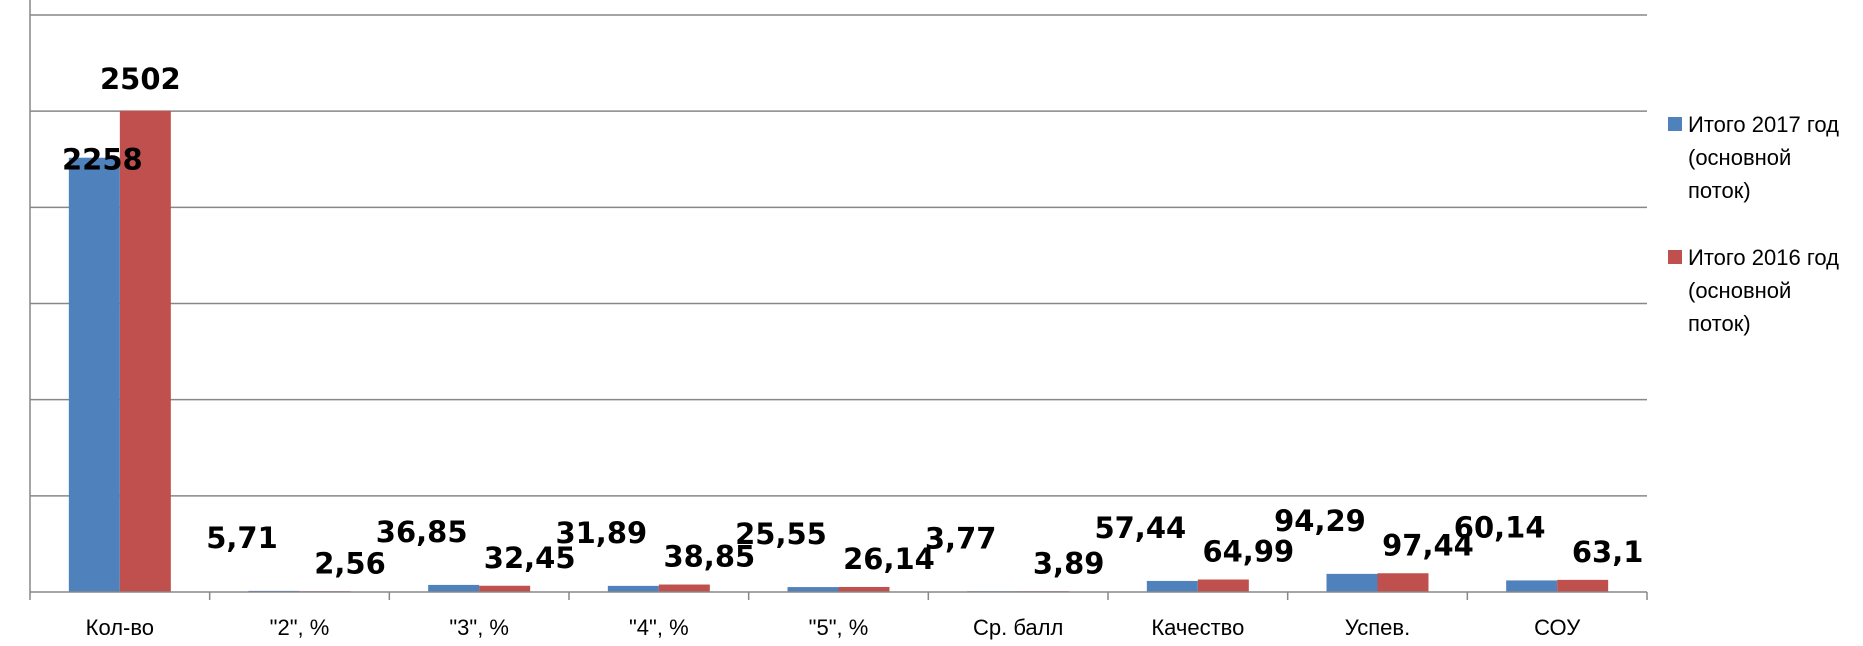  I want to click on x-tick-label: "3", %, so click(479, 627).